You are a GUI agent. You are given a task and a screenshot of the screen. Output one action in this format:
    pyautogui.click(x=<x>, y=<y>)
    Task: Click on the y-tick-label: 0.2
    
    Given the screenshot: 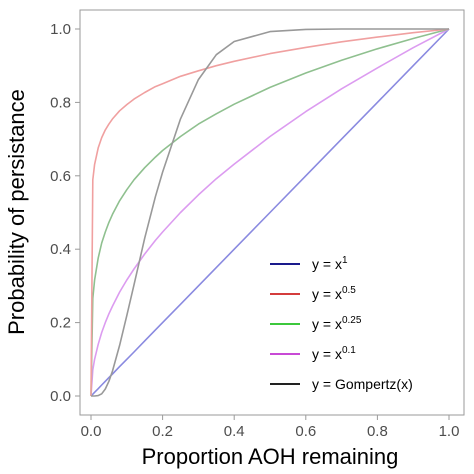 What is the action you would take?
    pyautogui.click(x=60, y=323)
    